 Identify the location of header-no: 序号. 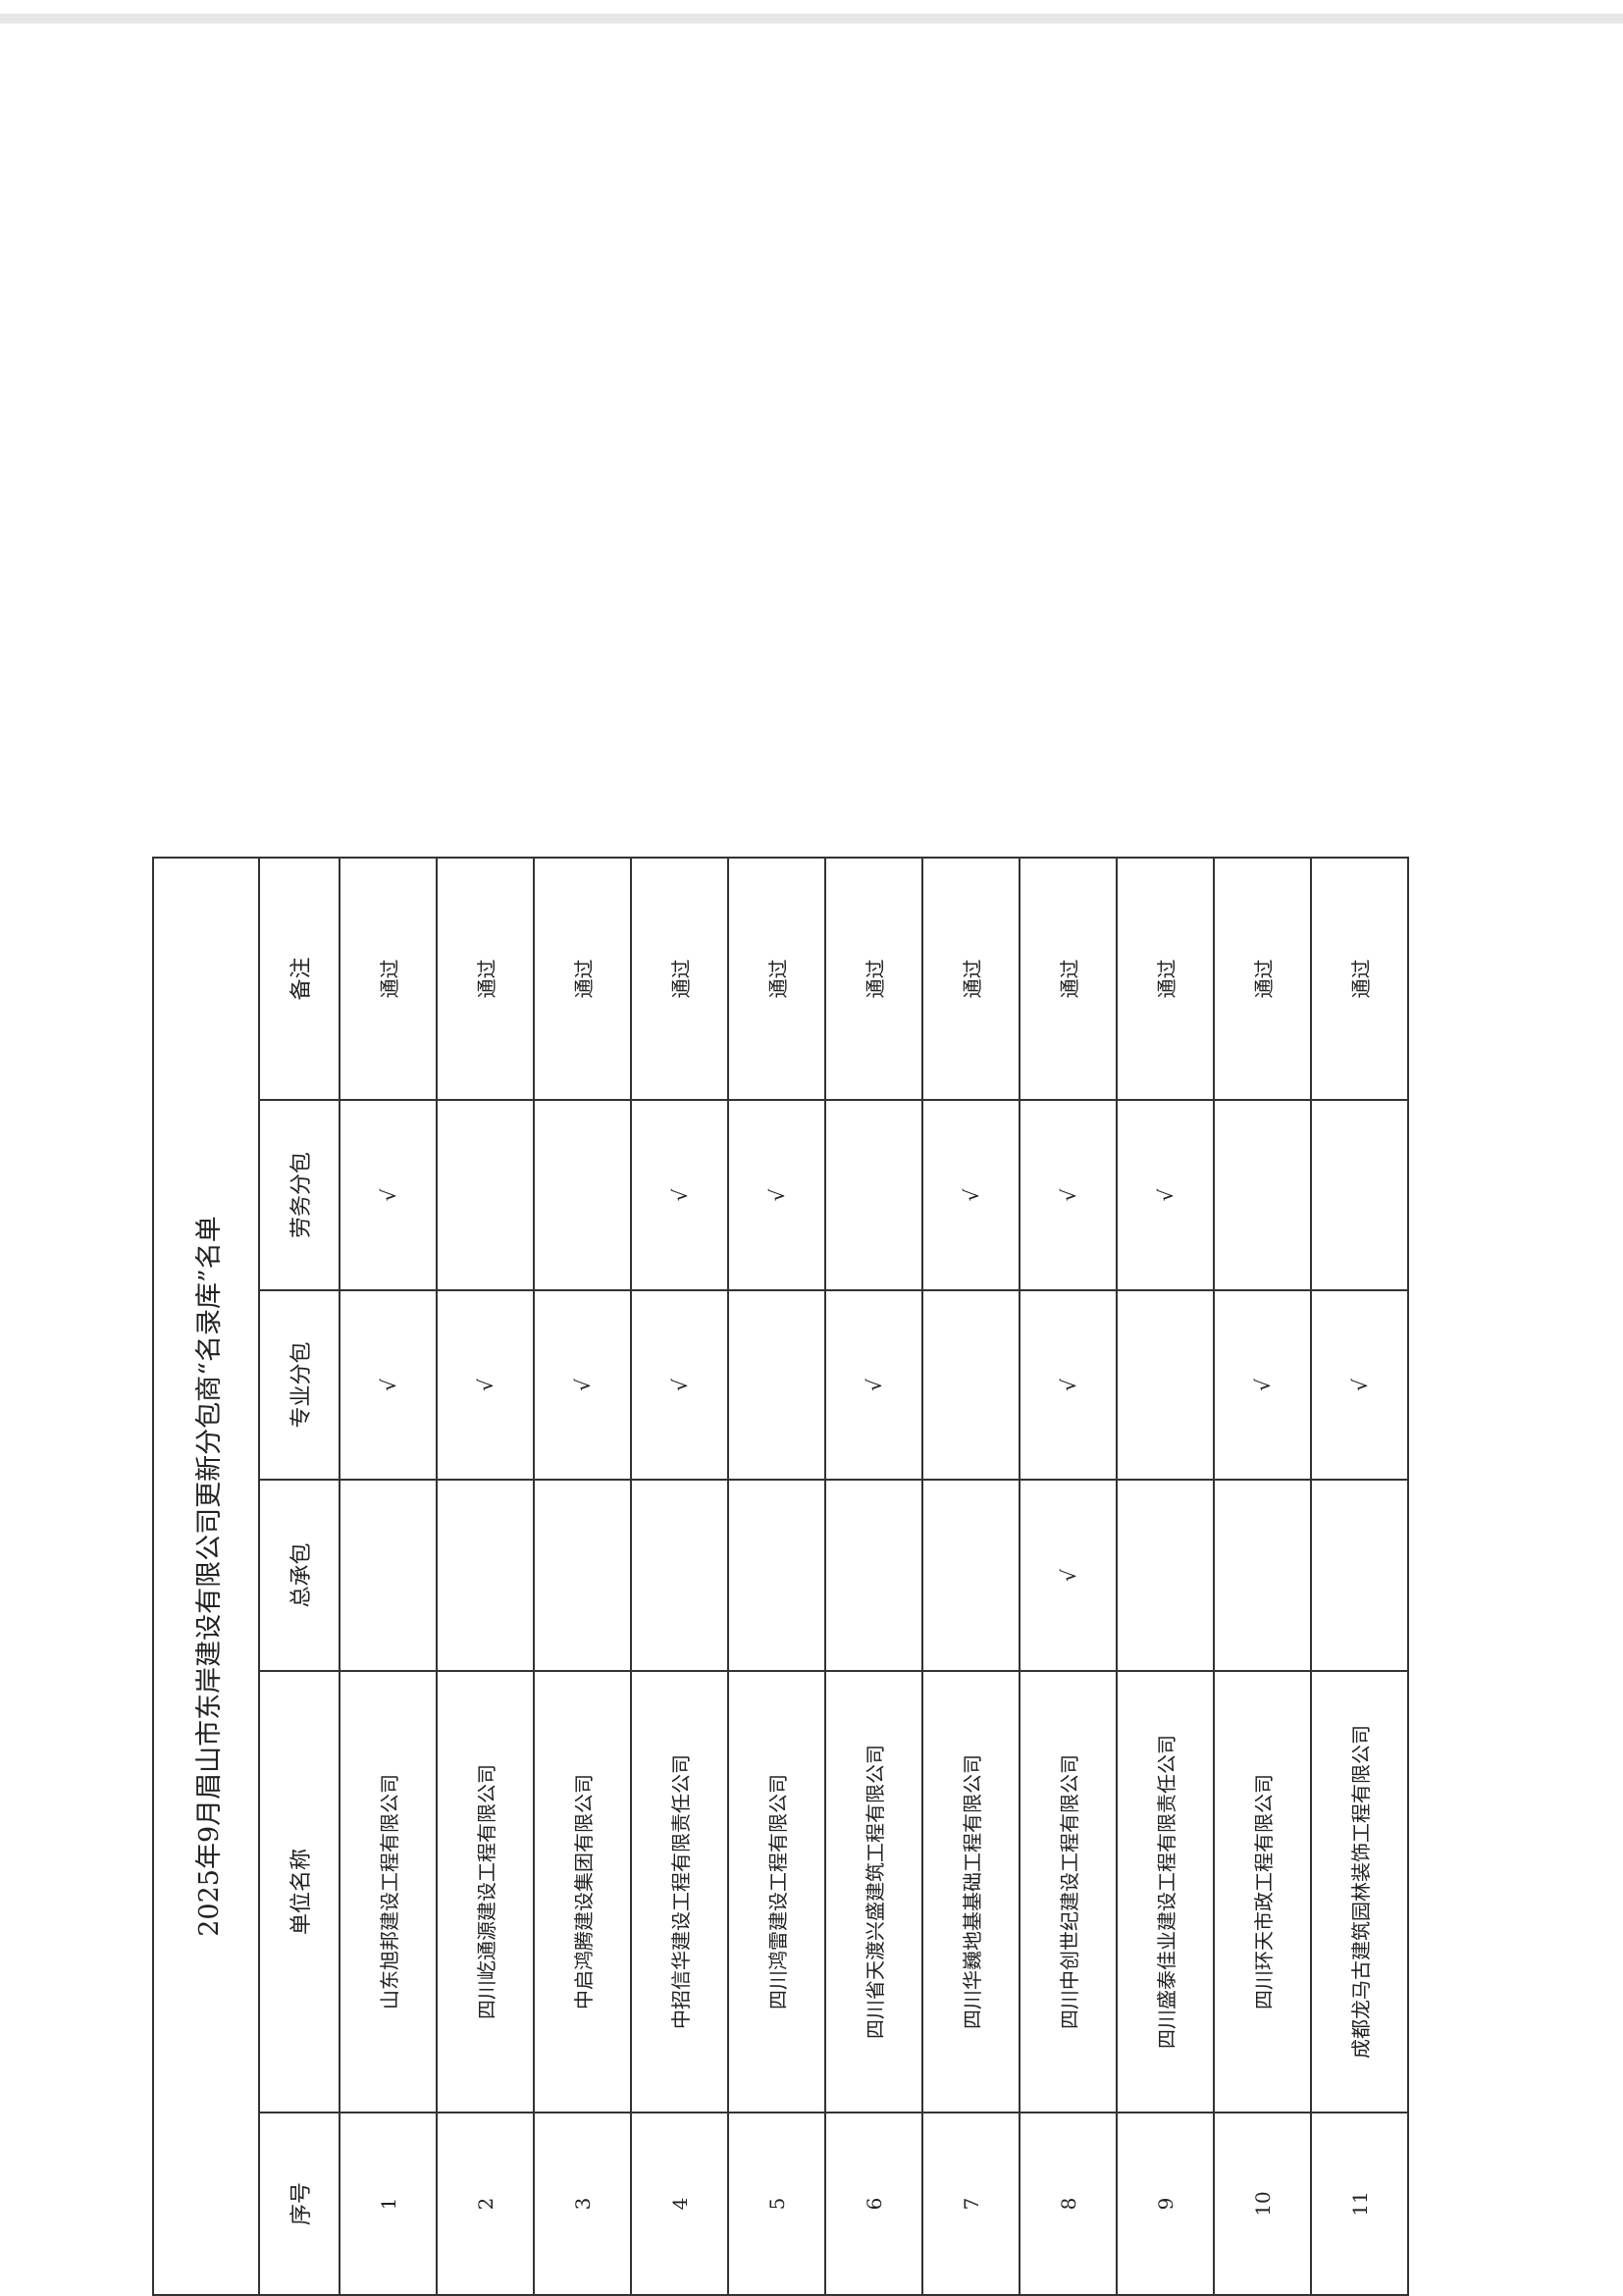
(299, 2204).